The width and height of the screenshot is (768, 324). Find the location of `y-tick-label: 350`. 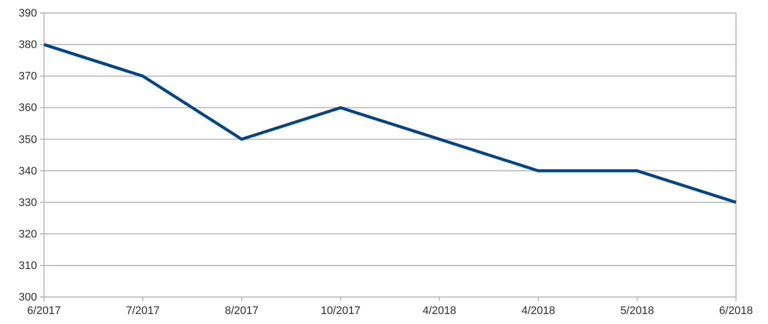

y-tick-label: 350 is located at coordinates (27, 140).